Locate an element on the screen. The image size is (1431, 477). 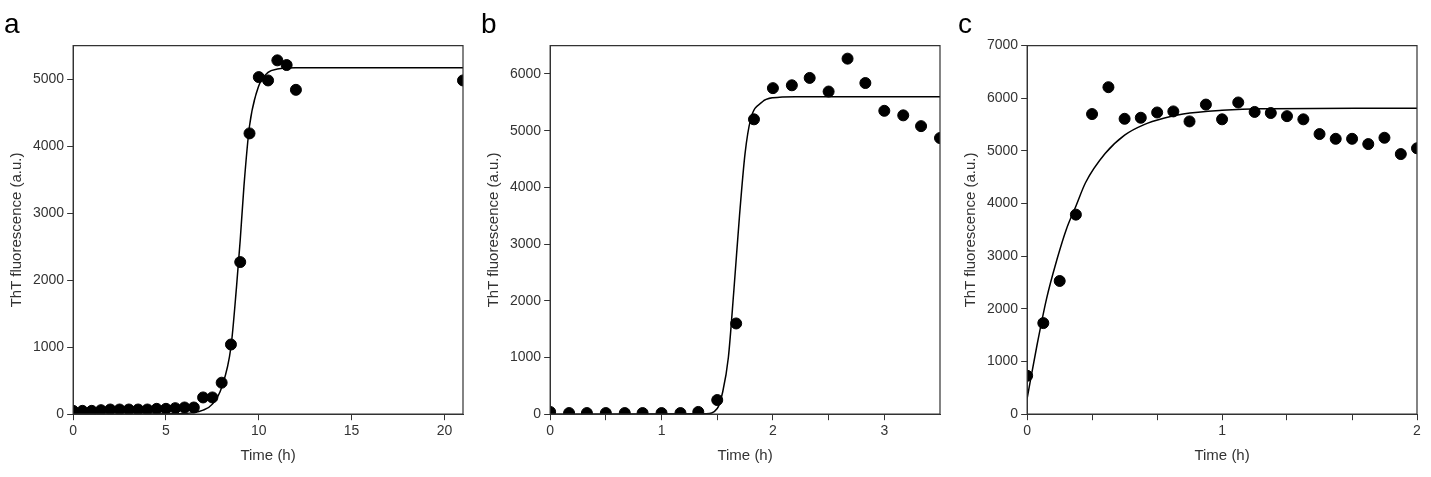
x-tick-label: 3 is located at coordinates (884, 430).